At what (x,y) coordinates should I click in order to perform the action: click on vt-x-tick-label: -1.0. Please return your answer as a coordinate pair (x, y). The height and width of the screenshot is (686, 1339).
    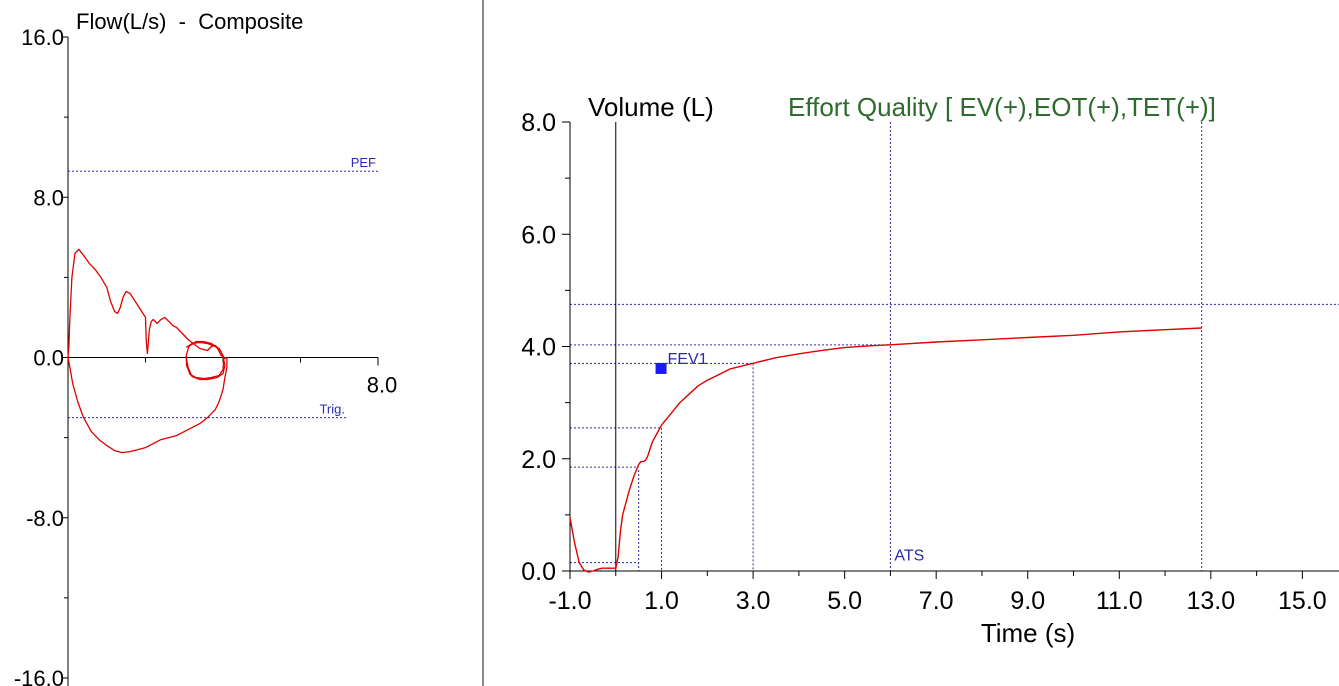
    Looking at the image, I should click on (569, 601).